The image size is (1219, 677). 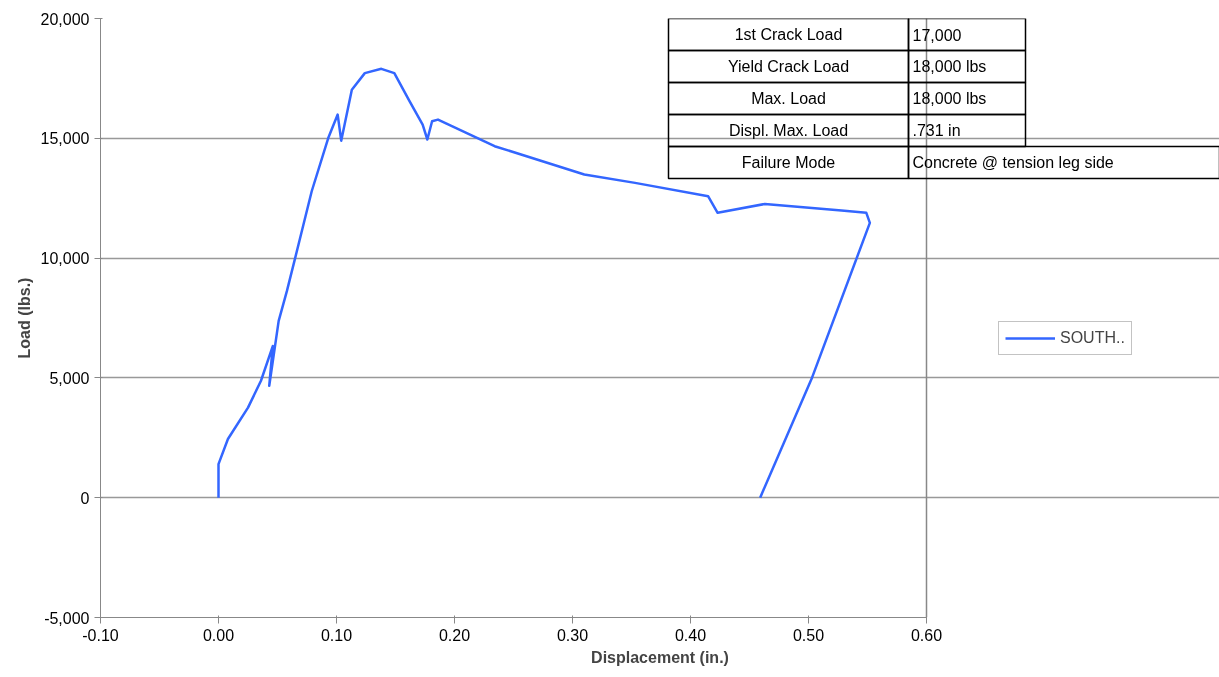 I want to click on x-tick-label: 0.10, so click(x=336, y=635).